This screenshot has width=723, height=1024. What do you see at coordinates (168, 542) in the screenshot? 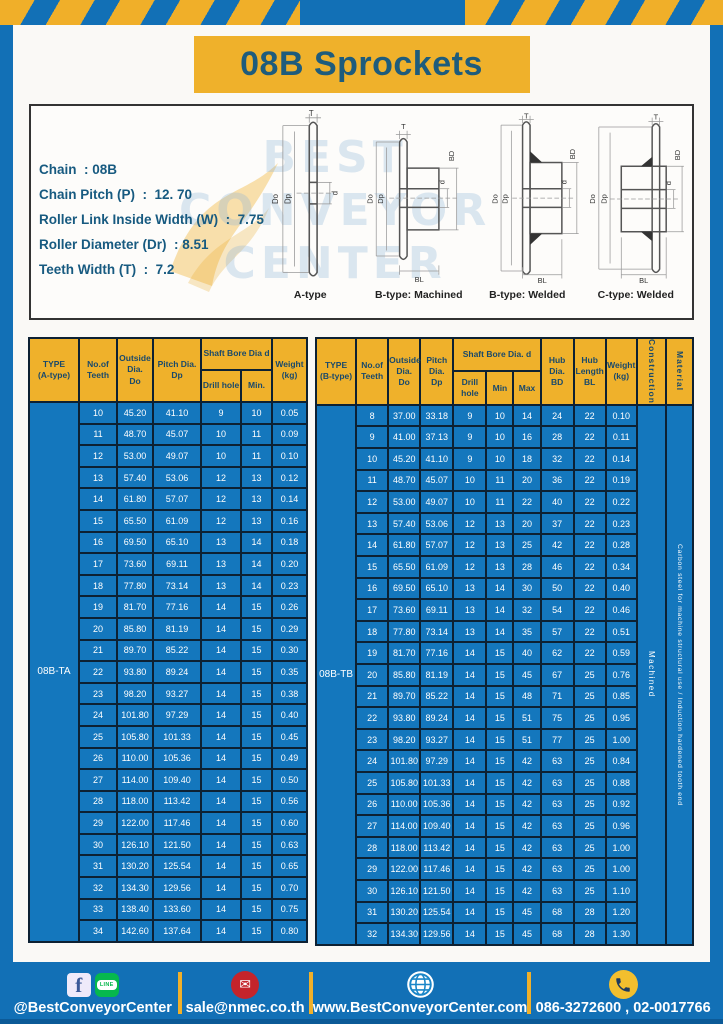
I see `table-row: 16 69.50 65.10 13 14 0.18` at bounding box center [168, 542].